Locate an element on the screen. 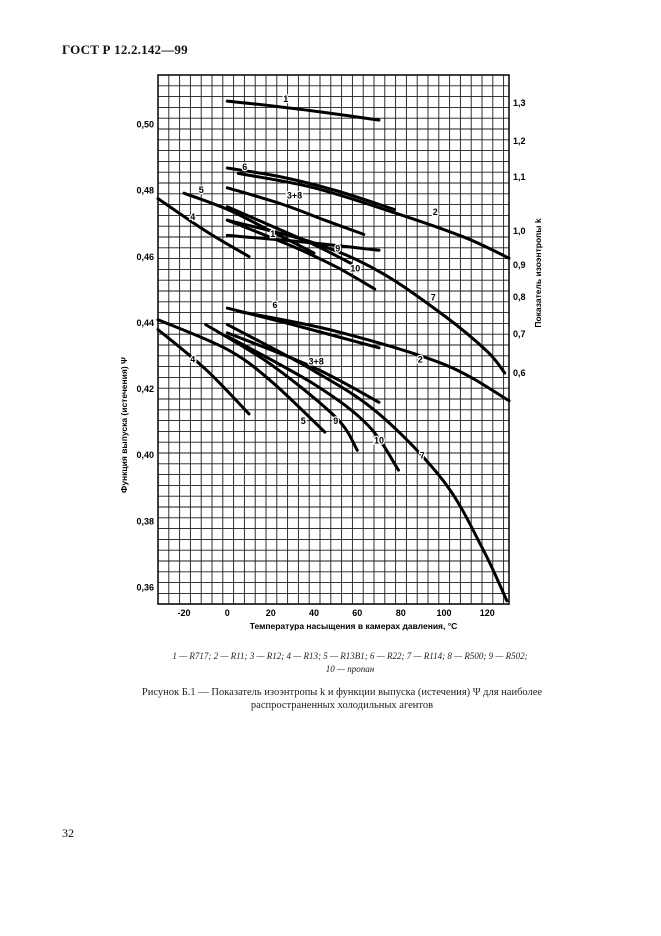  psi-curve-label-9: 9 is located at coordinates (335, 421).